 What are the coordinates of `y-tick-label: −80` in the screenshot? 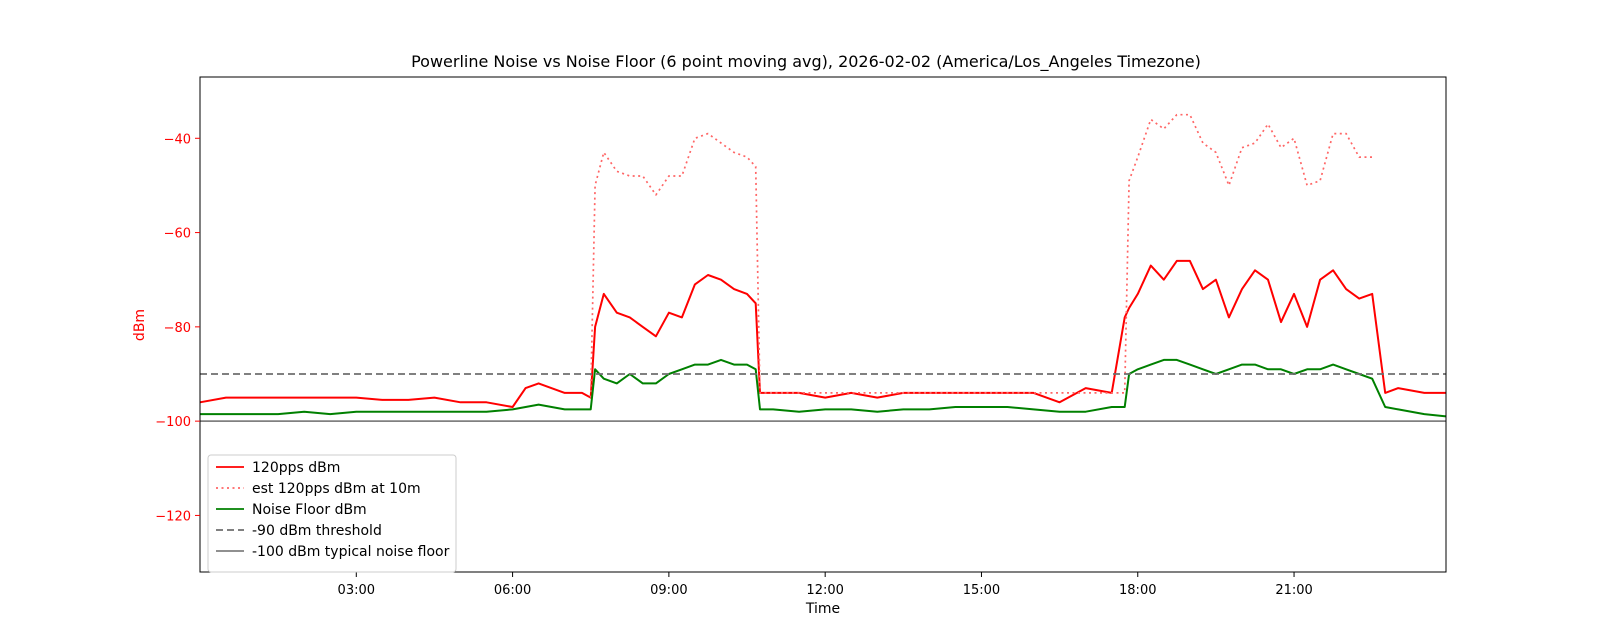 It's located at (177, 328).